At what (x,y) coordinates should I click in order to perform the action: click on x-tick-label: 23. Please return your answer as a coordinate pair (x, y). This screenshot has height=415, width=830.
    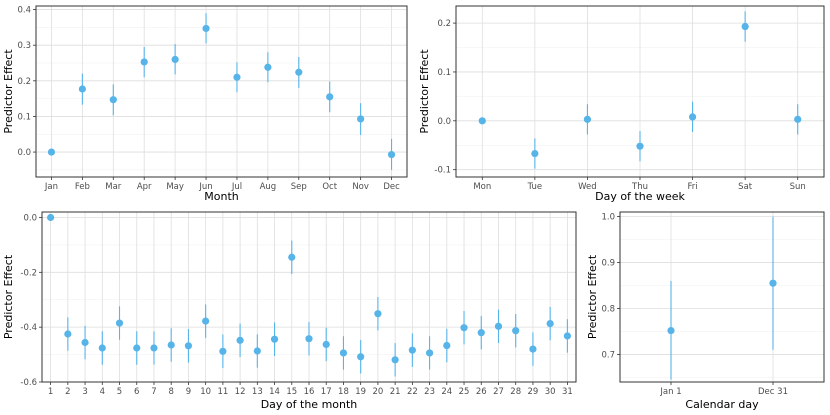
    Looking at the image, I should click on (429, 392).